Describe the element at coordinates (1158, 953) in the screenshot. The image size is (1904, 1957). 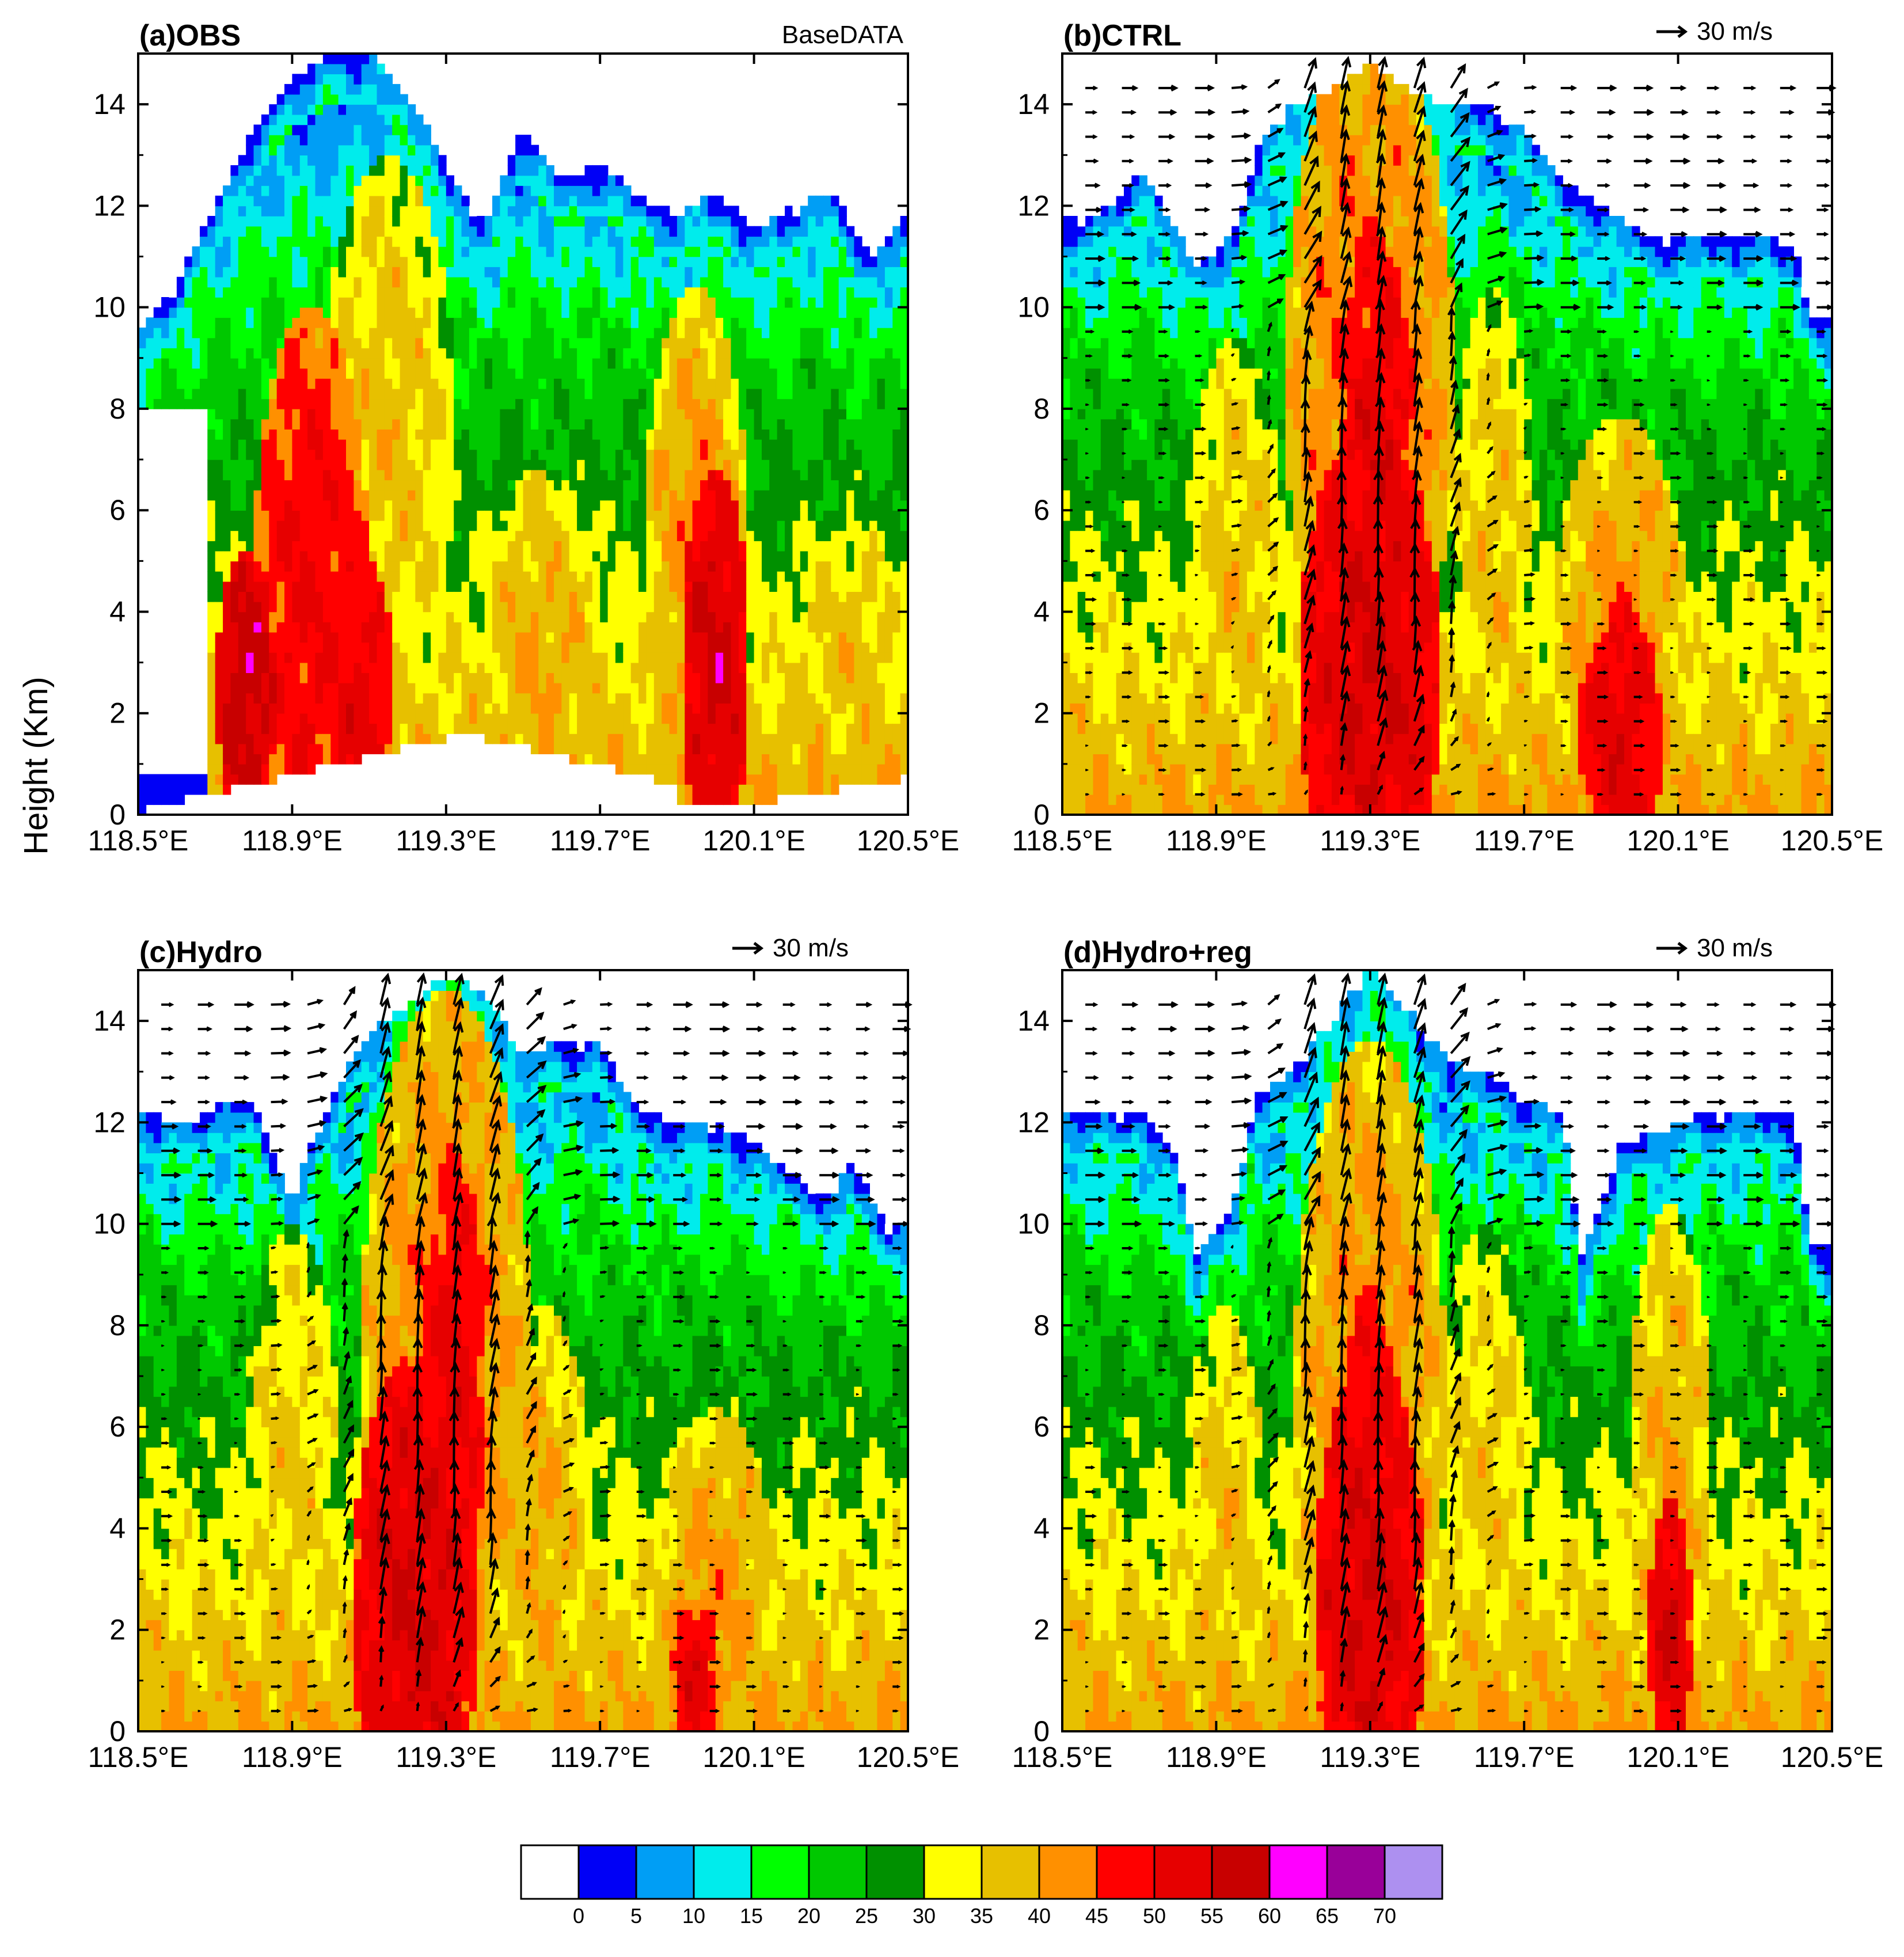
I see `panel-title: (d)Hydro+reg` at that location.